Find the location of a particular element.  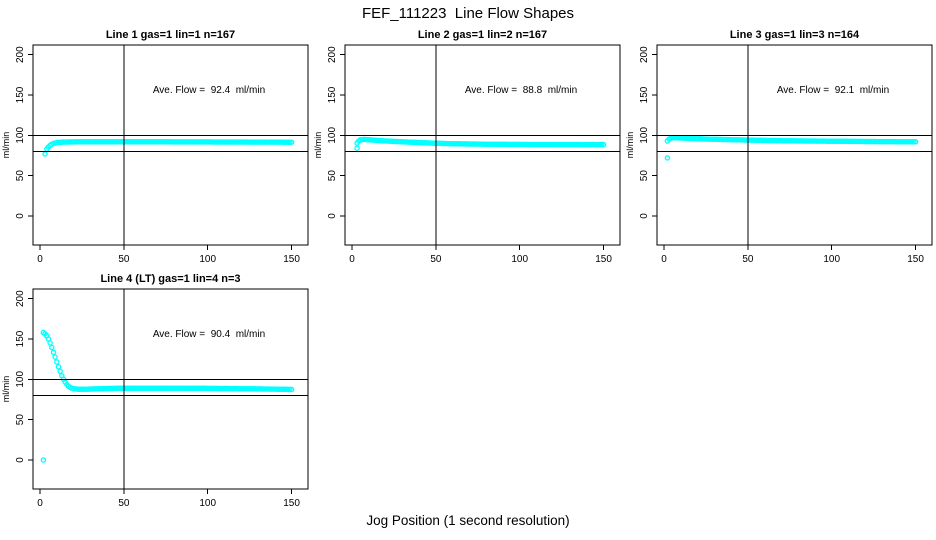

ave-flow-annotation: Ave. Flow = 90.4 ml/min is located at coordinates (209, 334).